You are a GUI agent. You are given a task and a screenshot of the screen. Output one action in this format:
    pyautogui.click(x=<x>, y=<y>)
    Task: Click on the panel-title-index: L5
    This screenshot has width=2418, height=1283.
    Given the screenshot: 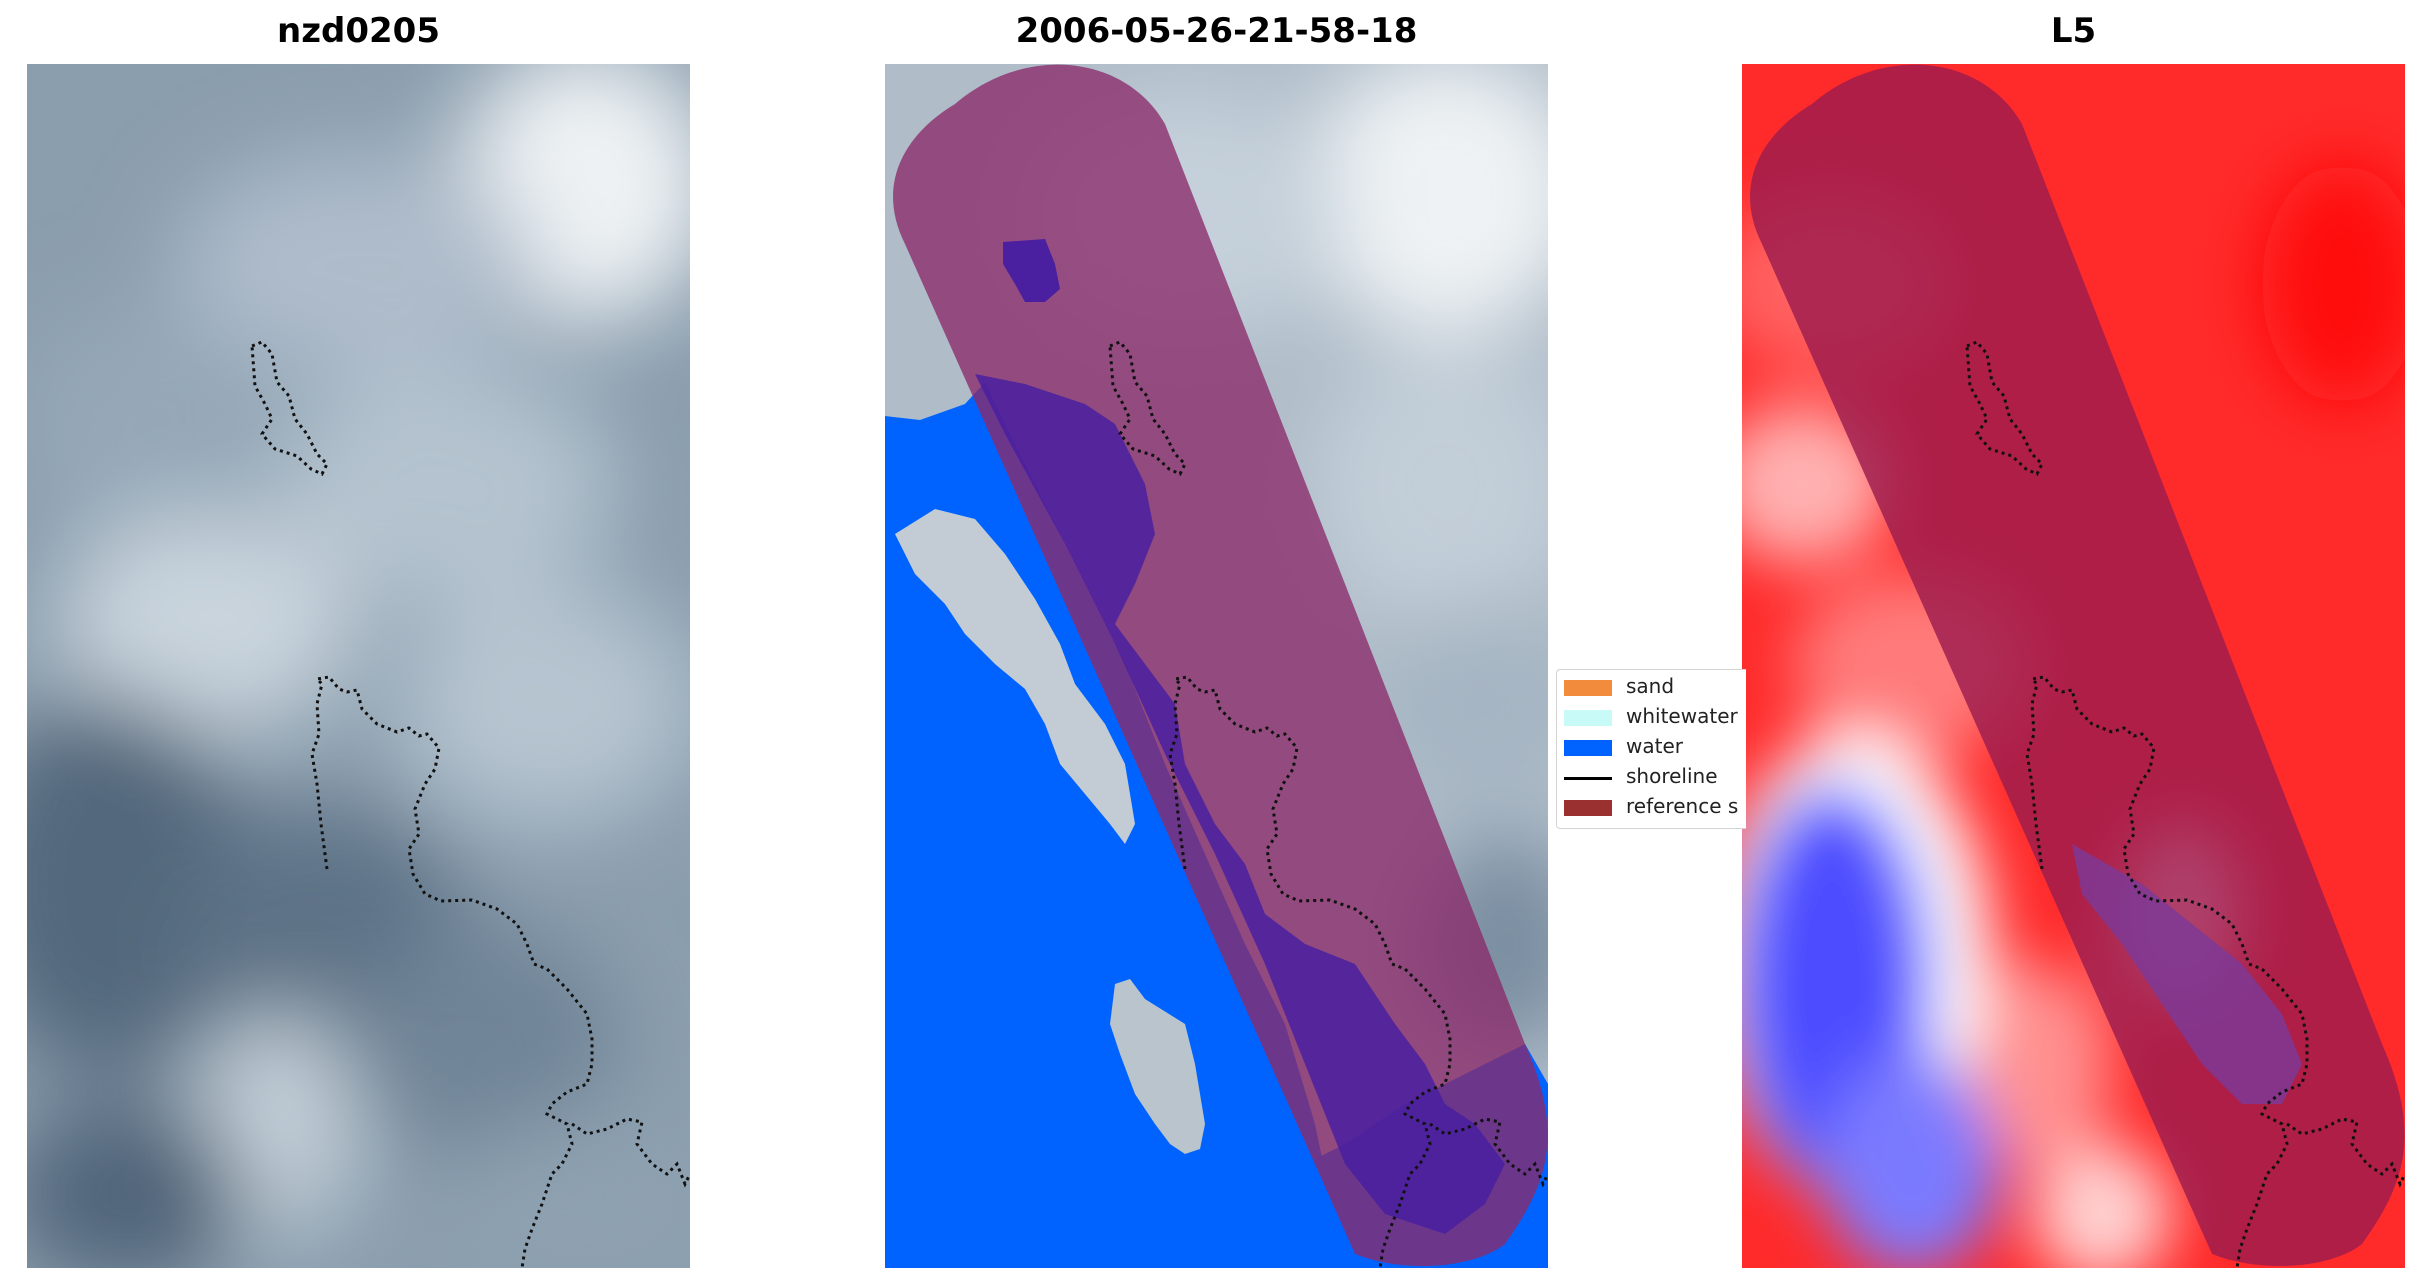 What is the action you would take?
    pyautogui.click(x=2073, y=31)
    